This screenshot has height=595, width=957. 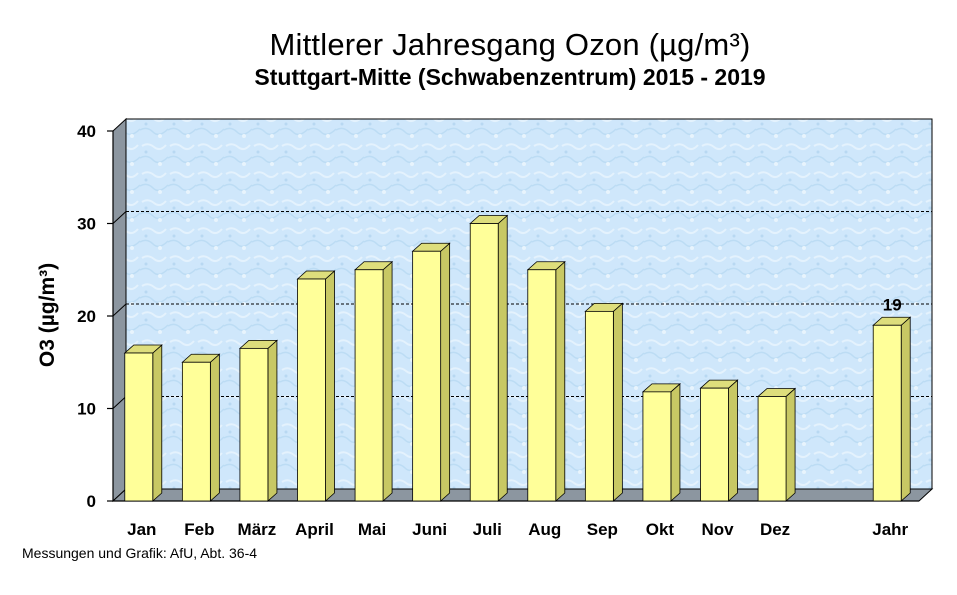 I want to click on x-tick-label: Mai, so click(x=372, y=529).